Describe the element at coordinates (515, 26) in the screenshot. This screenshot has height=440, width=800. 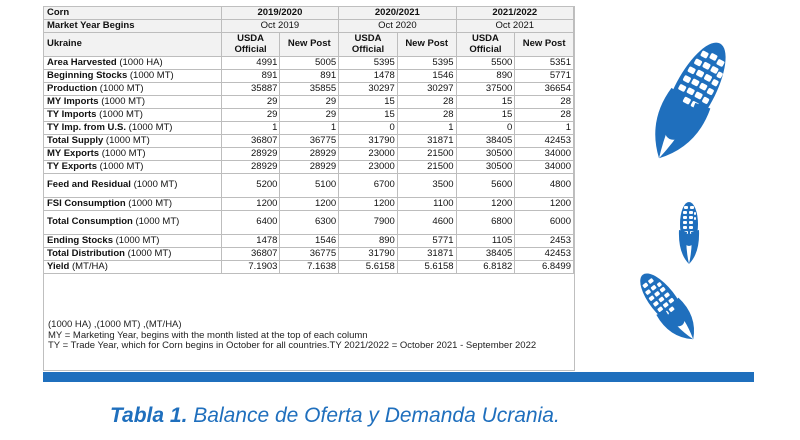
I see `header-begins-3: Oct 2021` at that location.